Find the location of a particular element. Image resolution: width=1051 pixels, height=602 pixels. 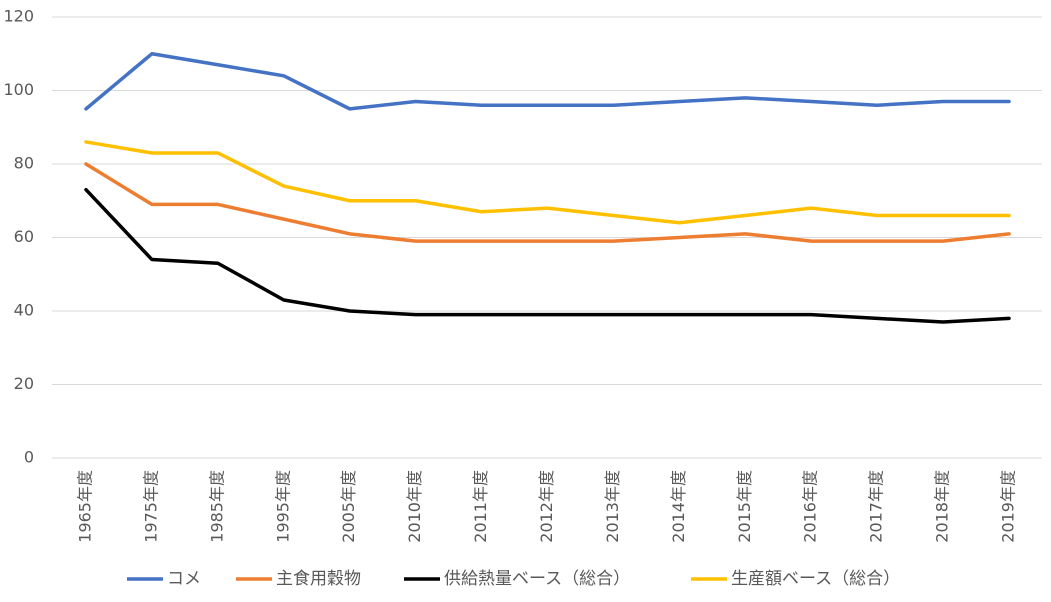

x-tick-label: 2014年度 is located at coordinates (678, 506).